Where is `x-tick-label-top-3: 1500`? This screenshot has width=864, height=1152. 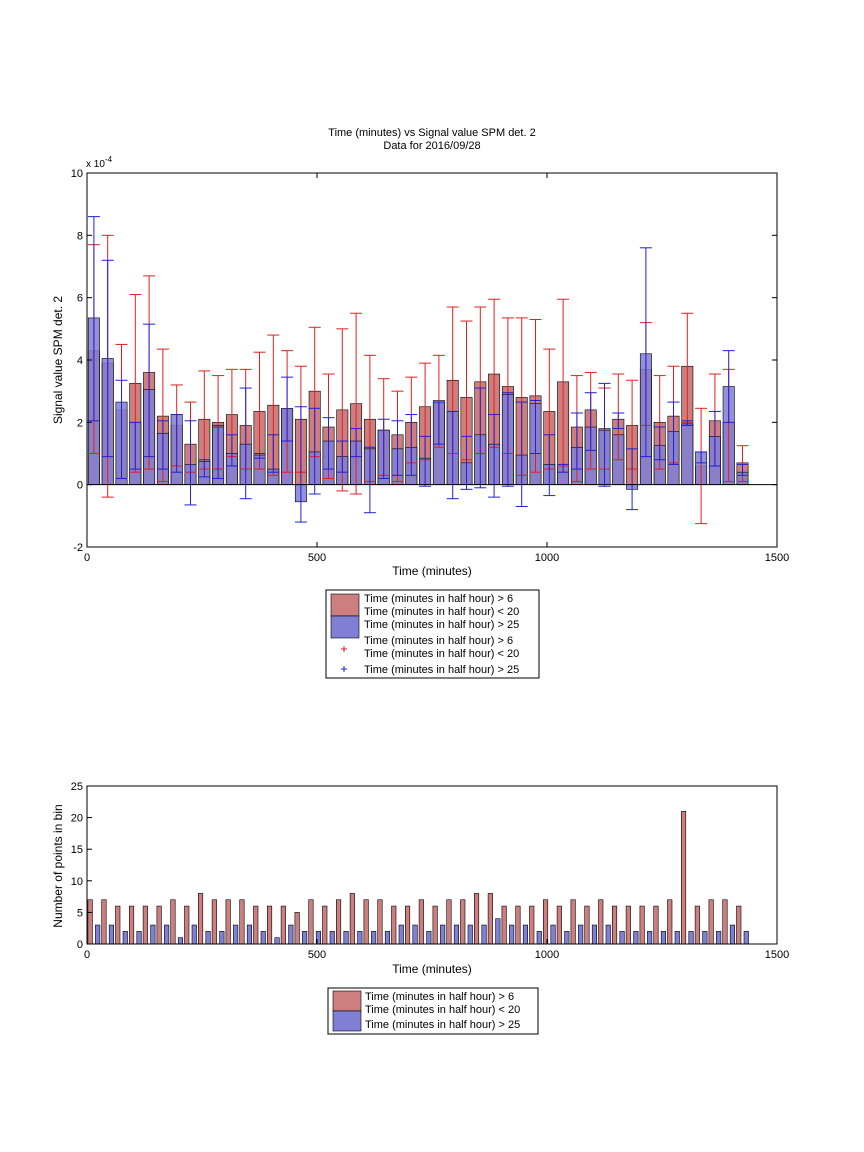 x-tick-label-top-3: 1500 is located at coordinates (777, 558).